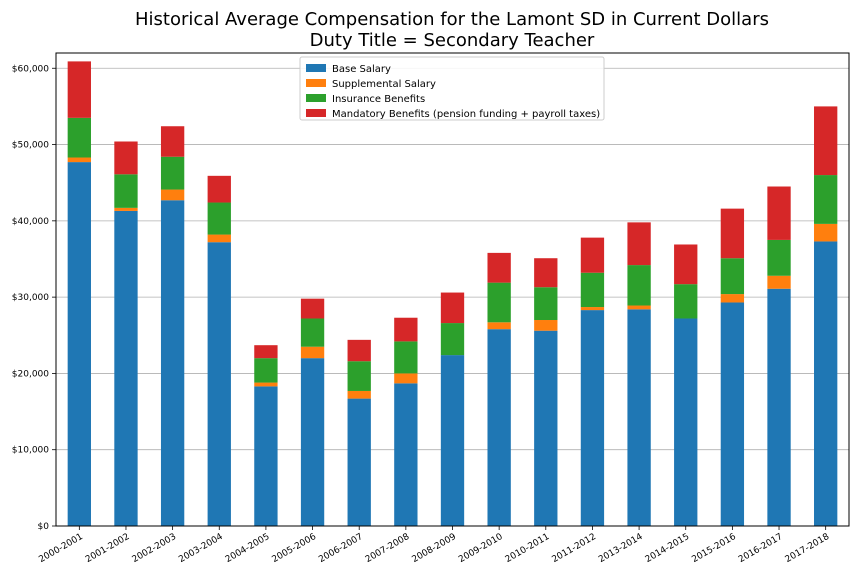  Describe the element at coordinates (30, 298) in the screenshot. I see `y-tick-label: $30,000` at that location.